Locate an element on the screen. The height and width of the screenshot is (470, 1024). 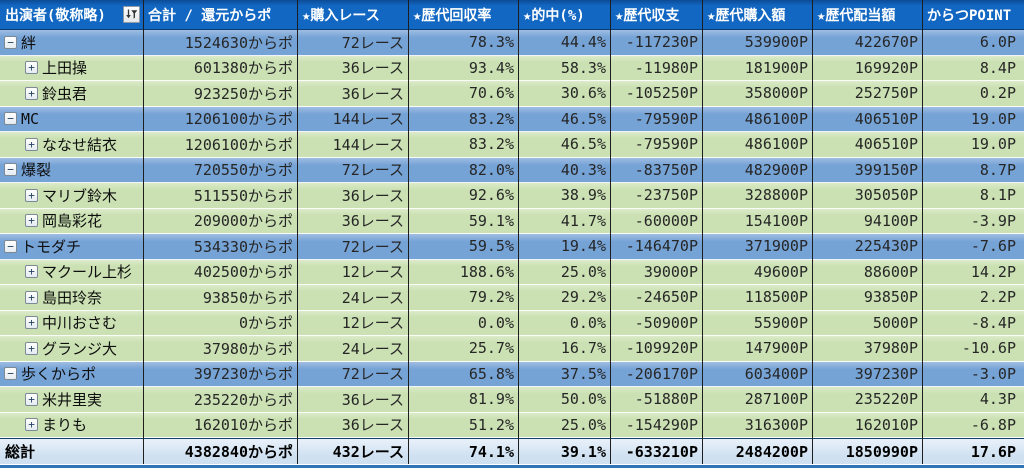
cell-karatsu_point: -3.0P is located at coordinates (993, 373).